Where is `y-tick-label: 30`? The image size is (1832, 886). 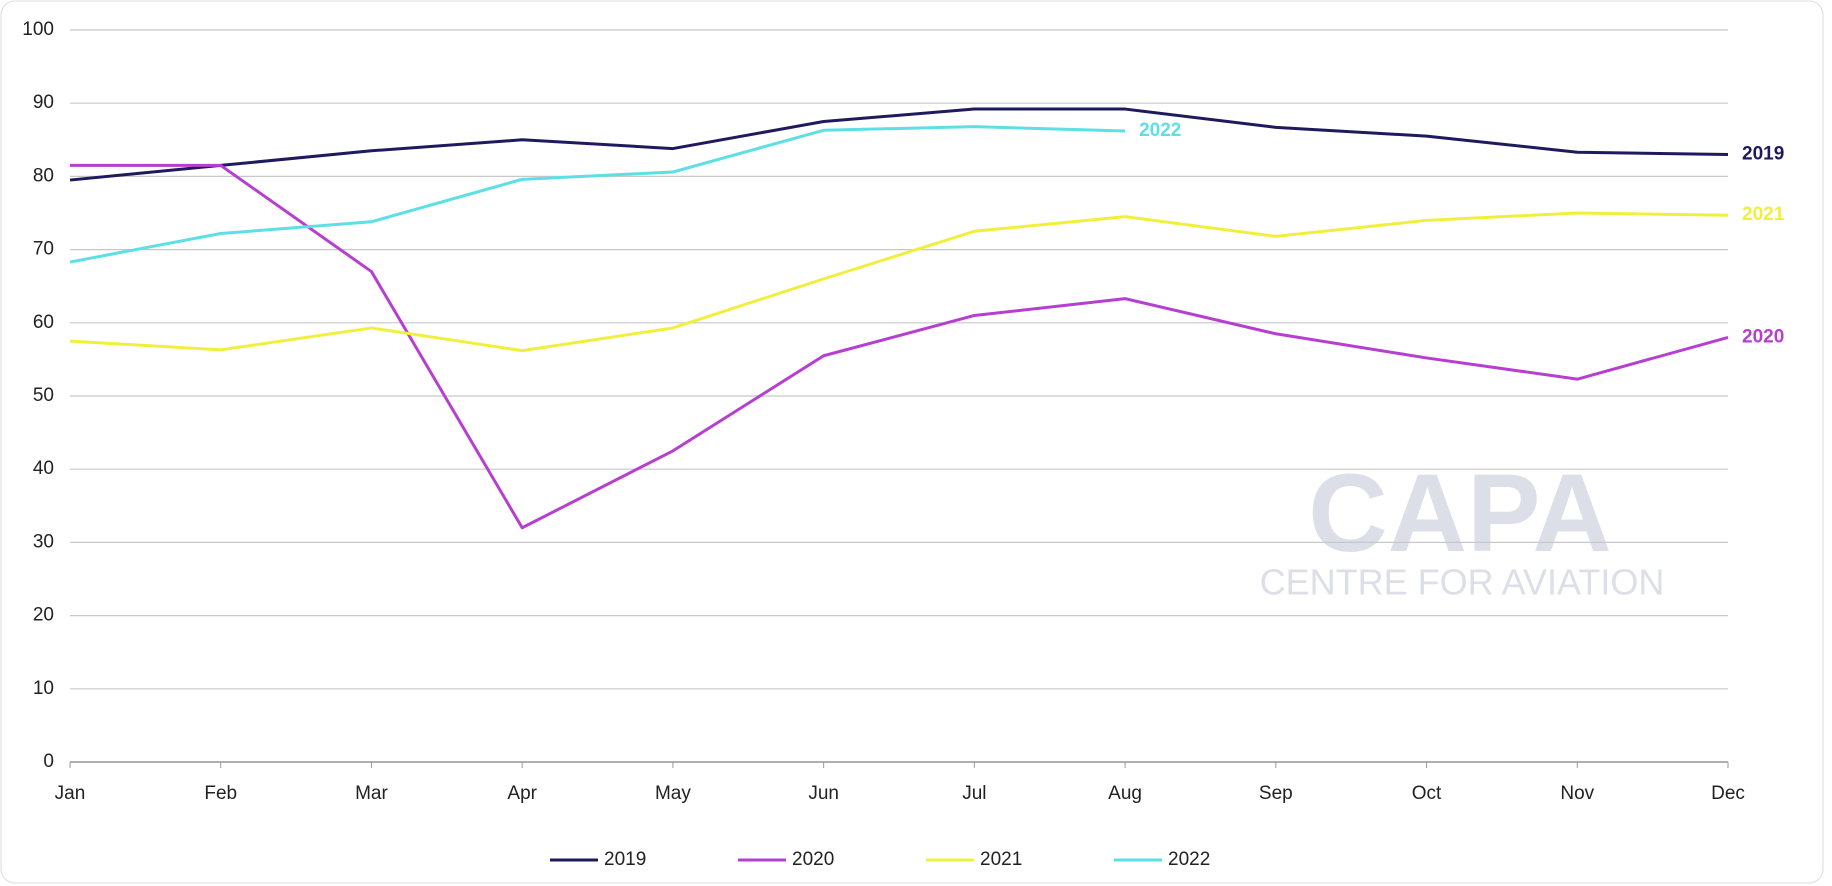 y-tick-label: 30 is located at coordinates (43, 541).